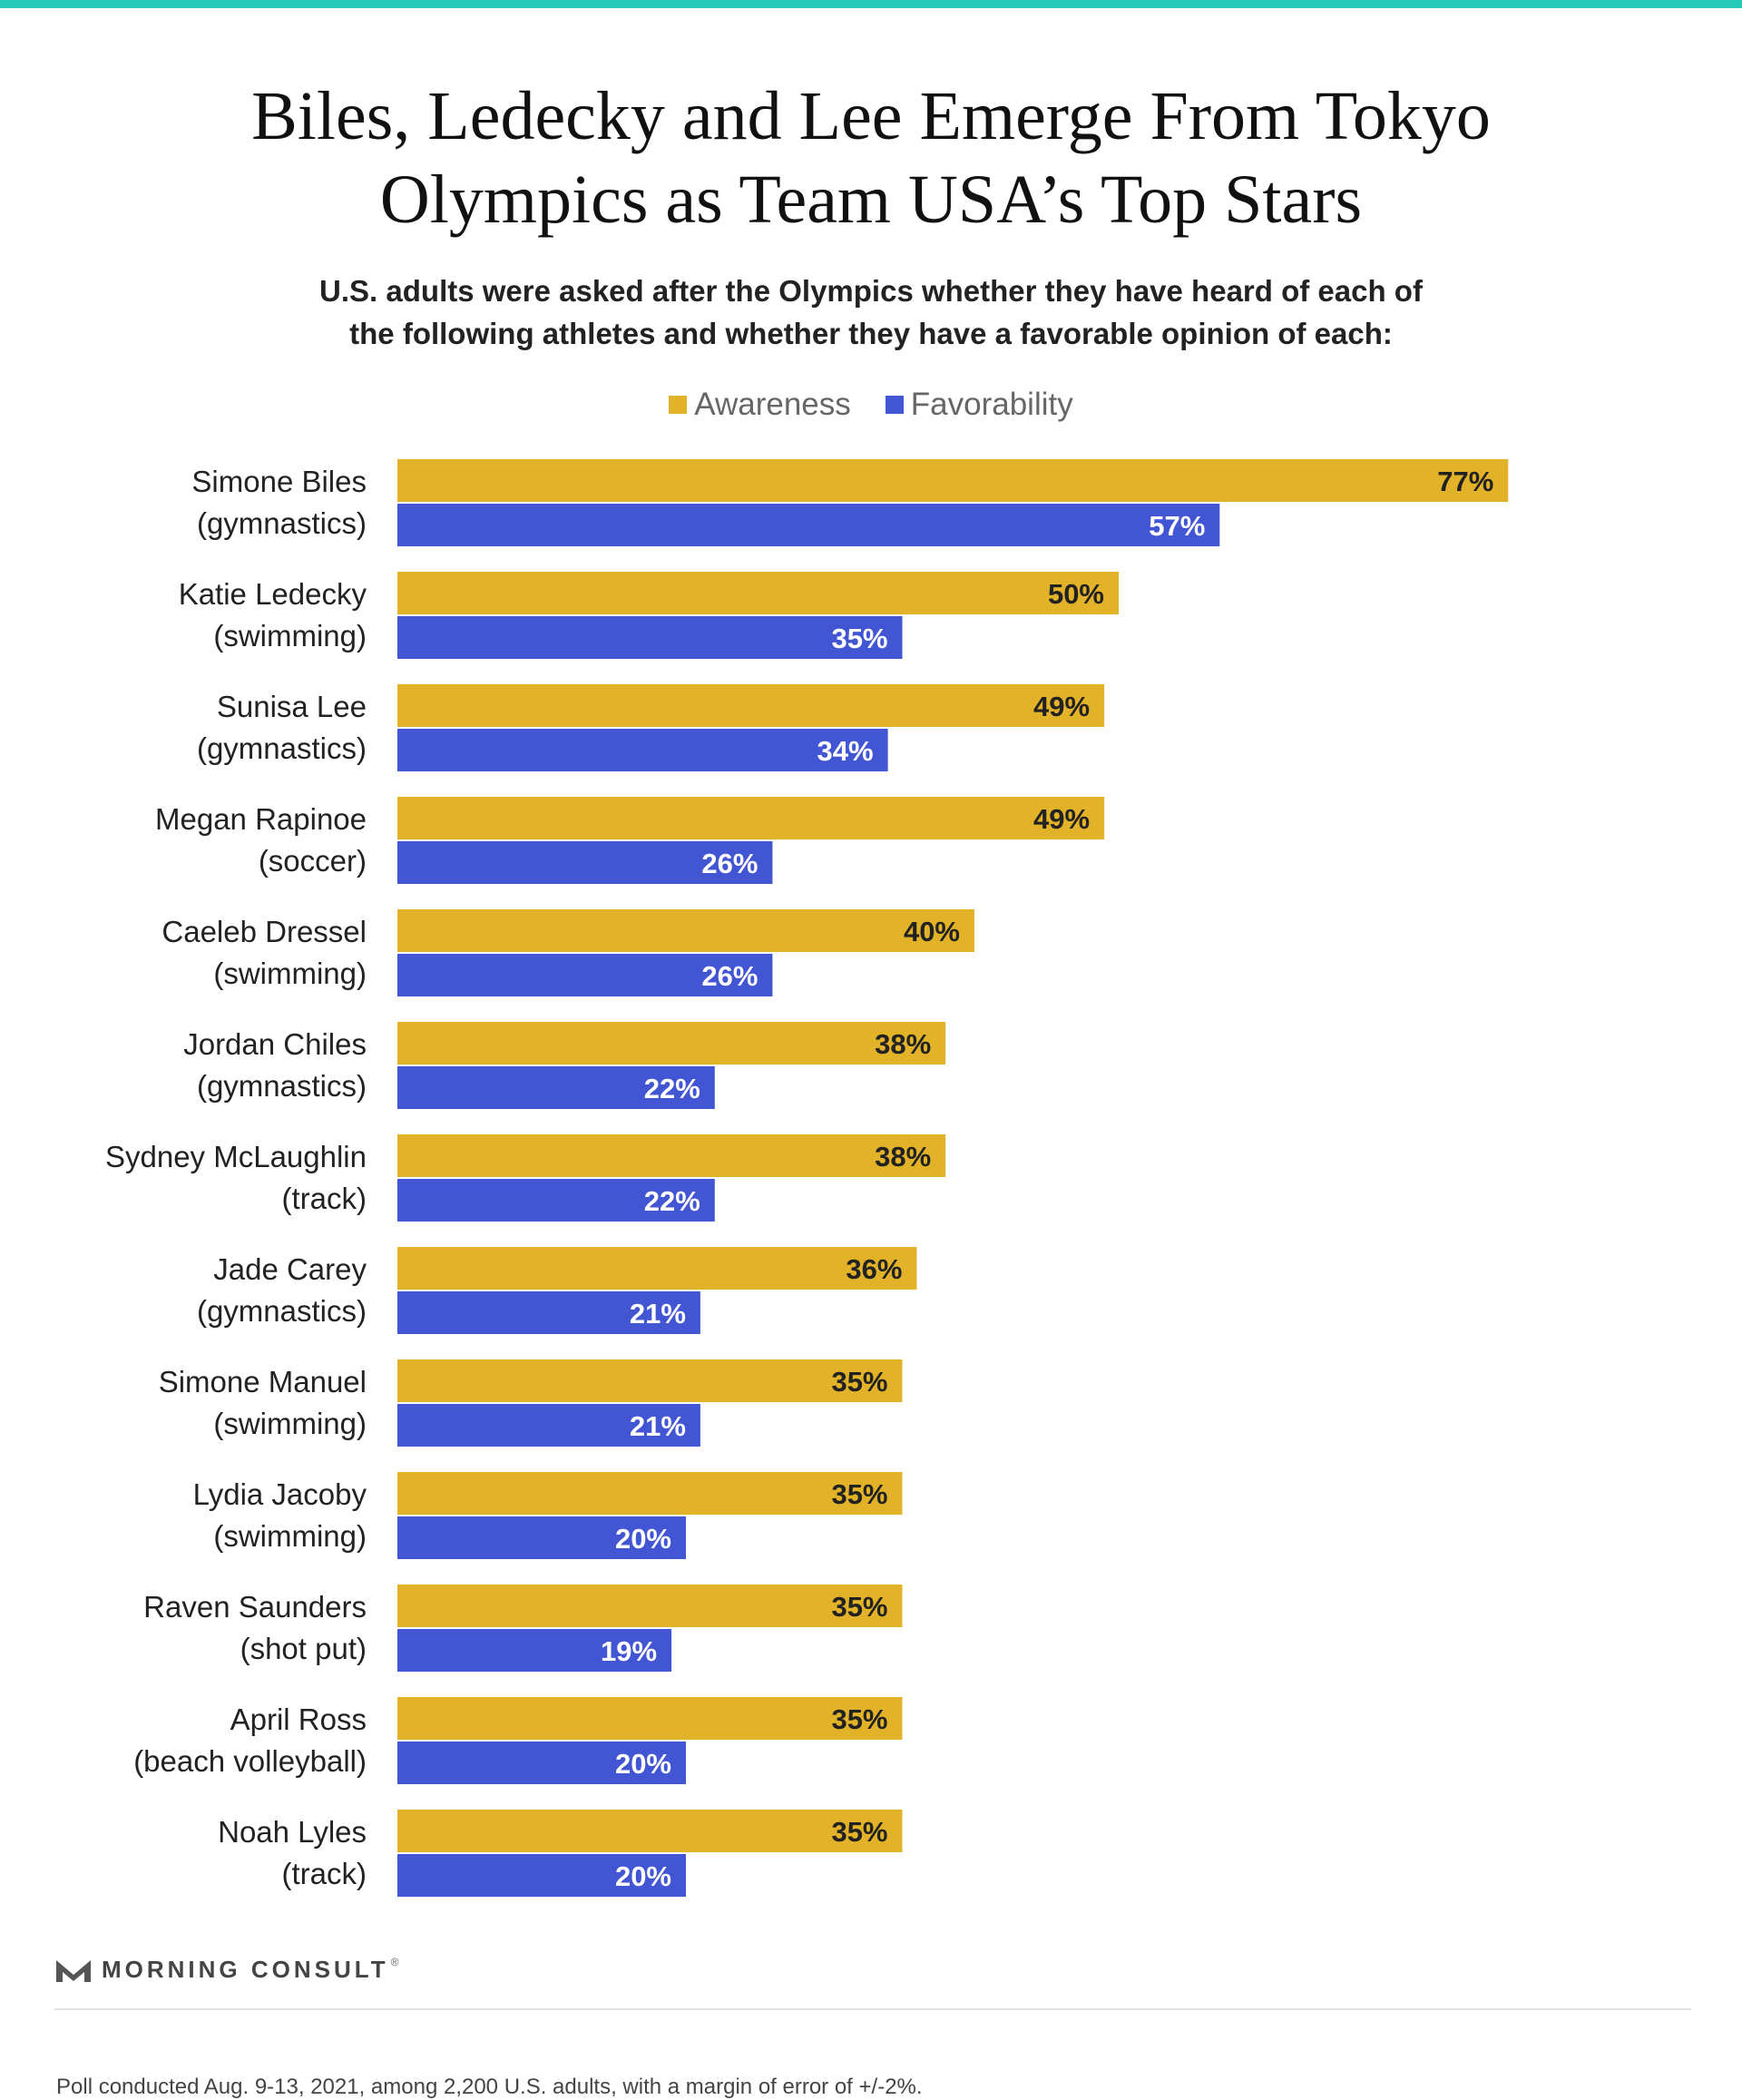  I want to click on chart-legend: Awareness Favorability, so click(871, 405).